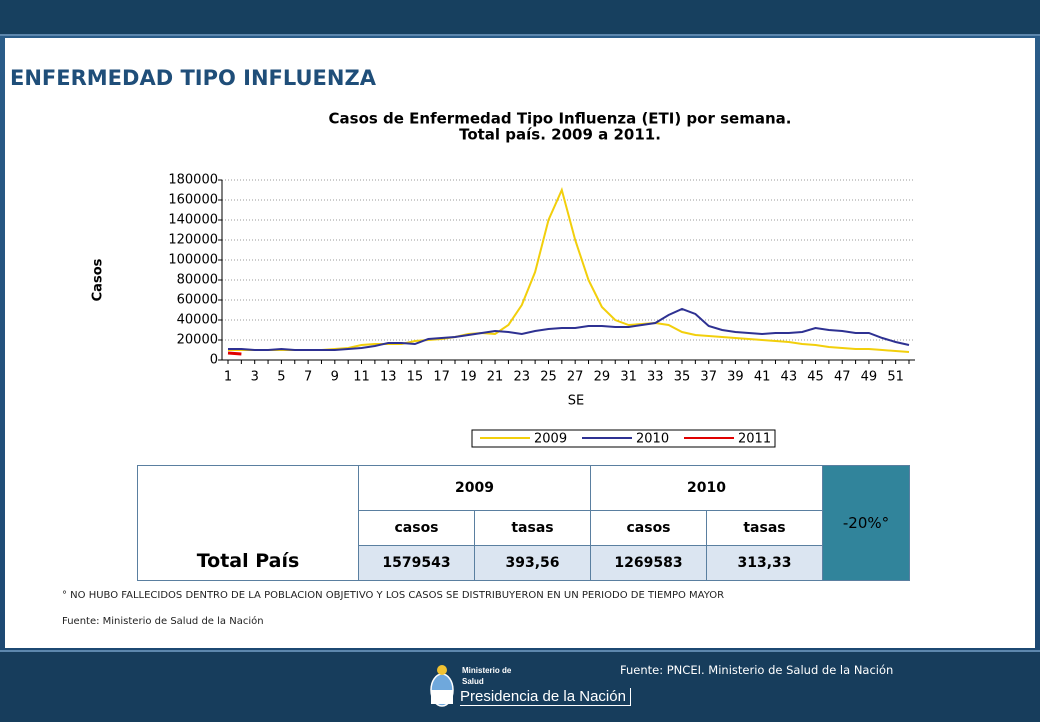 This screenshot has width=1040, height=722. What do you see at coordinates (895, 377) in the screenshot?
I see `x-tick-label: 51` at bounding box center [895, 377].